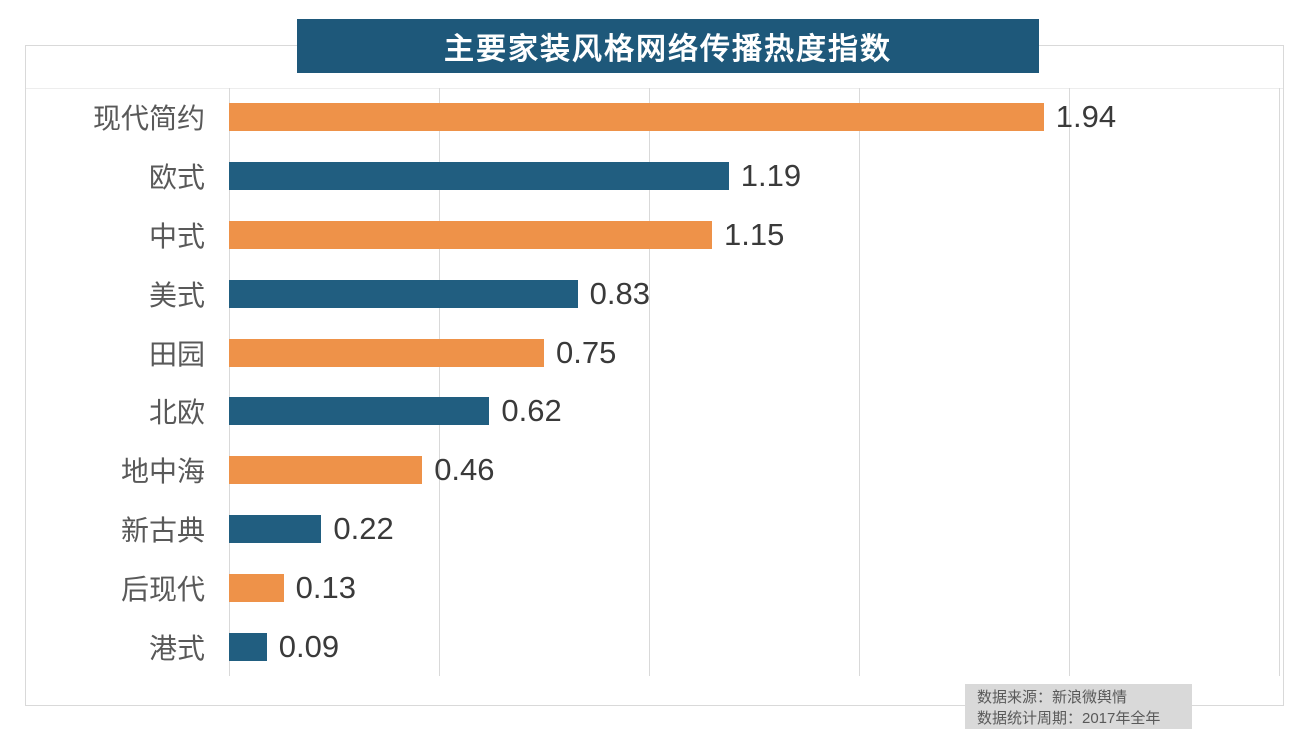 The image size is (1308, 743). Describe the element at coordinates (754, 410) in the screenshot. I see `bar-track: 0.62` at that location.